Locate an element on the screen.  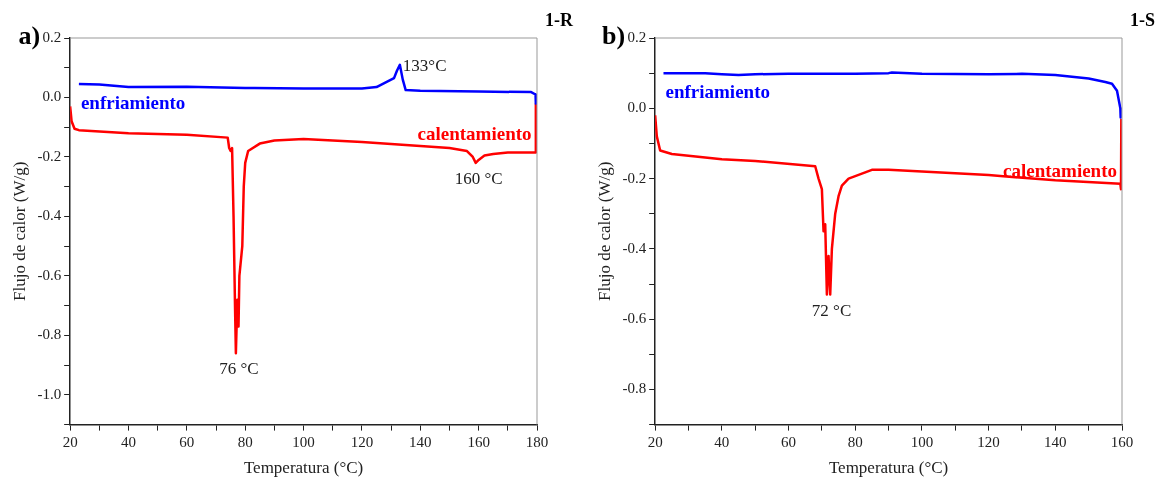
x-tick-label: 180 is located at coordinates (537, 441).